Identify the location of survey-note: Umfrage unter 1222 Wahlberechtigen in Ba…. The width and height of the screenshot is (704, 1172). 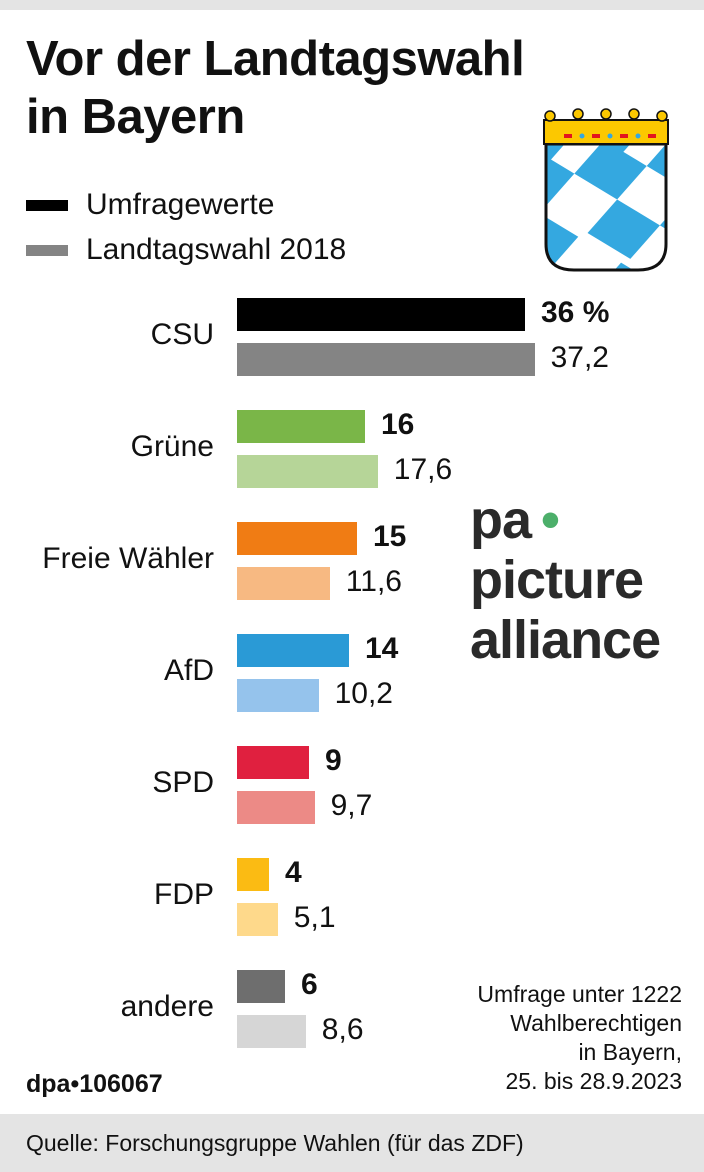
(579, 1038).